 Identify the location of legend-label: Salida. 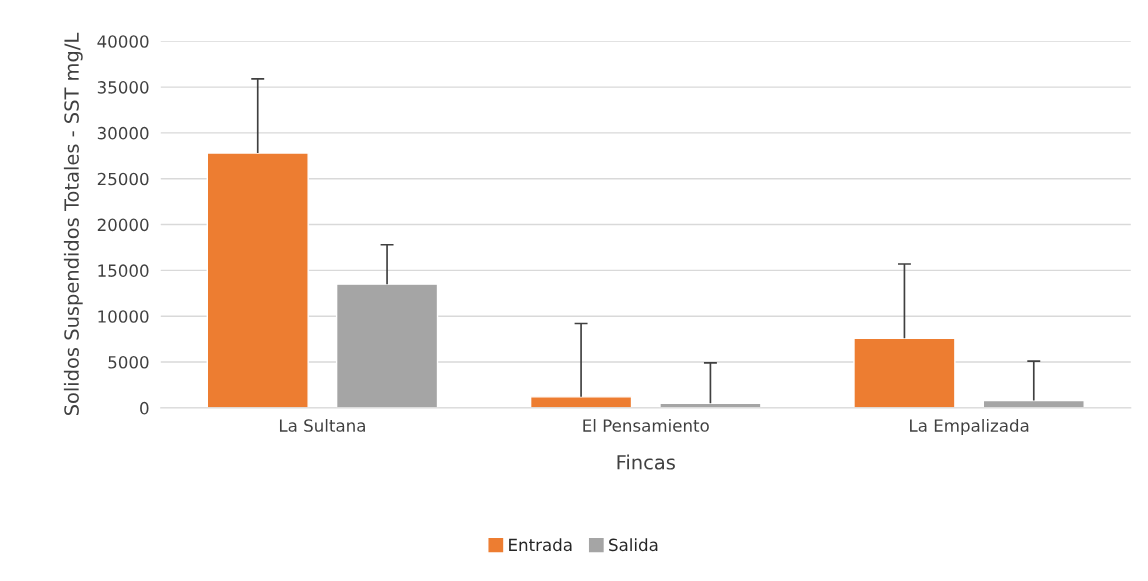
(633, 545).